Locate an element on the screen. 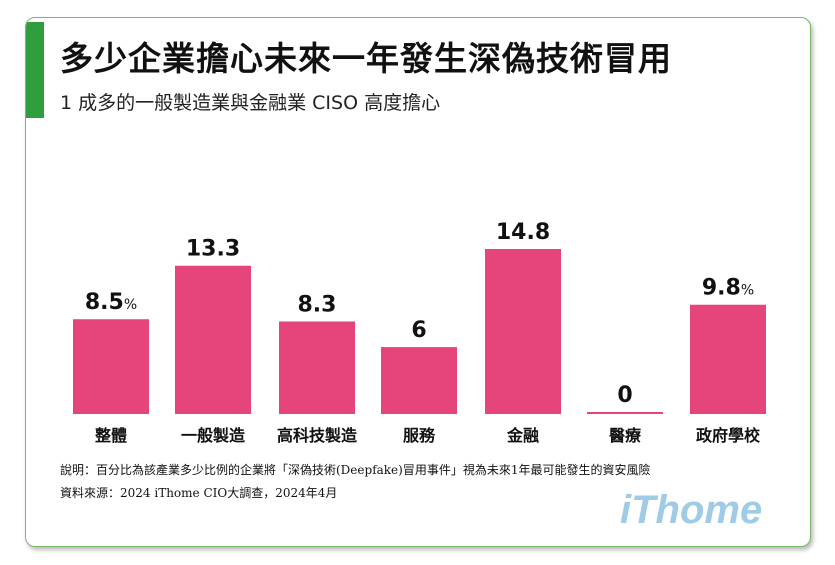 The height and width of the screenshot is (565, 835). value-label: 14.8 is located at coordinates (523, 232).